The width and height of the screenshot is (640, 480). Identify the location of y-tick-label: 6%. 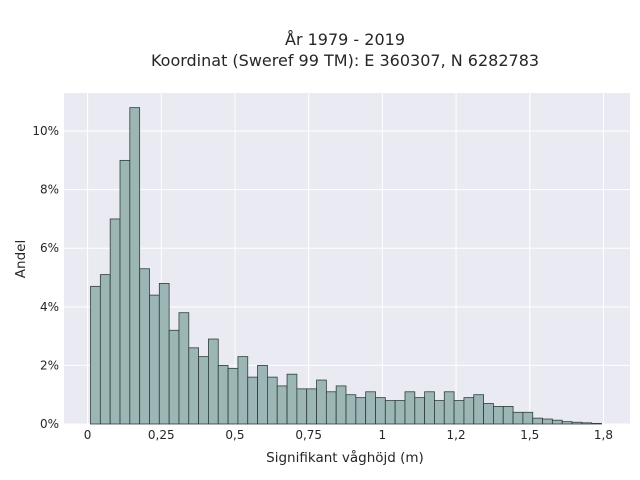
(49, 248).